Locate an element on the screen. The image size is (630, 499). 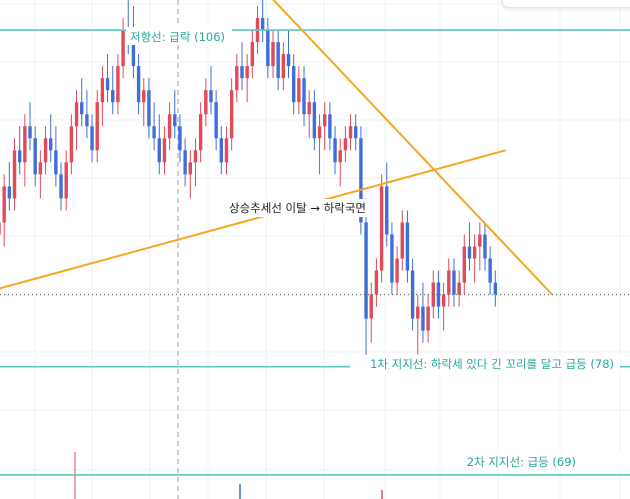
resistance-label-bg is located at coordinates (179, 36).